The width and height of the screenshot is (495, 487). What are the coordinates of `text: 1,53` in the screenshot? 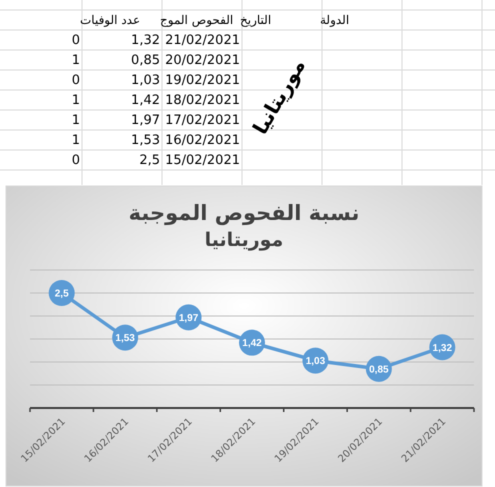 It's located at (145, 140).